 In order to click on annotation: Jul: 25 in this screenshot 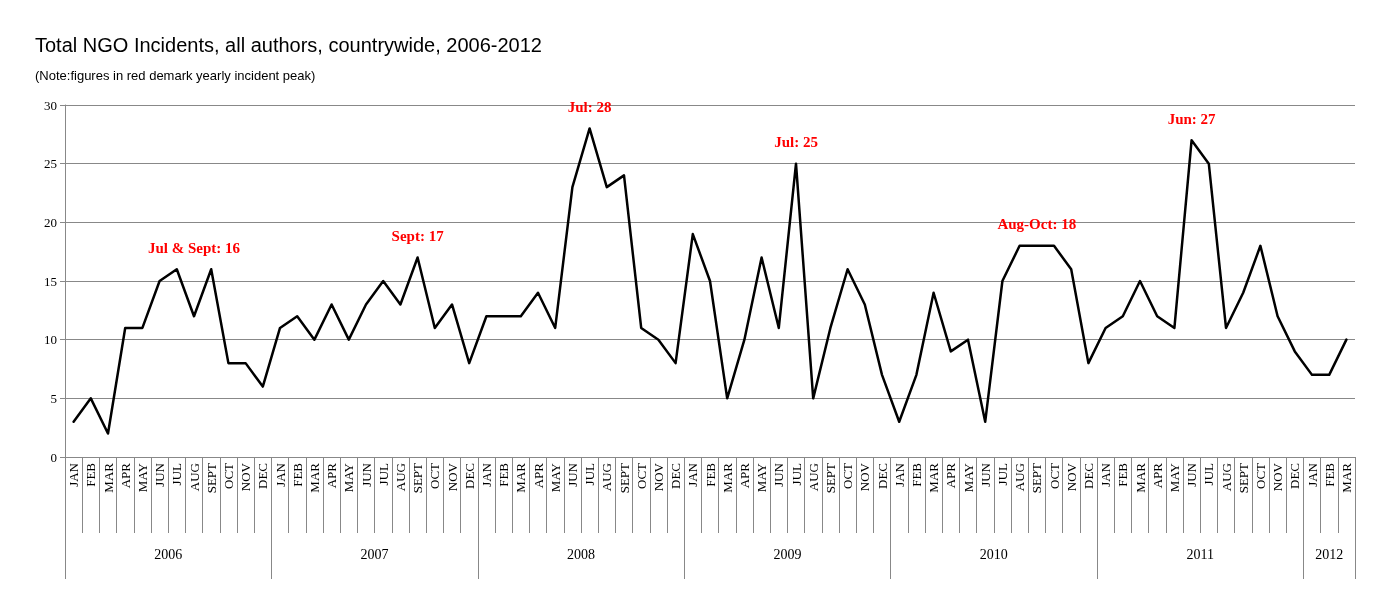, I will do `click(796, 142)`.